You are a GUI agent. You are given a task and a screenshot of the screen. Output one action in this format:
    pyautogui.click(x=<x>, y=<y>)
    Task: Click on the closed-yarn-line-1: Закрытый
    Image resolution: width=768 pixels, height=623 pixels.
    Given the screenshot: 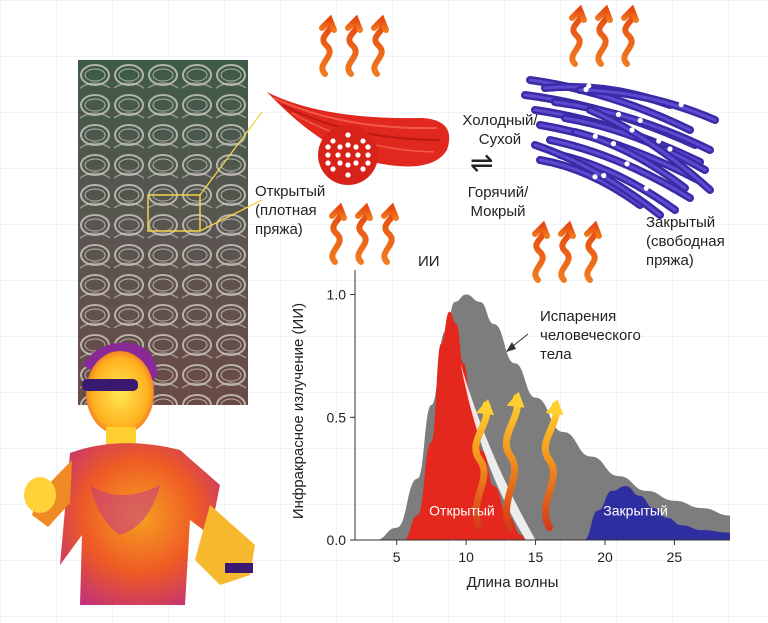 What is the action you would take?
    pyautogui.click(x=681, y=222)
    